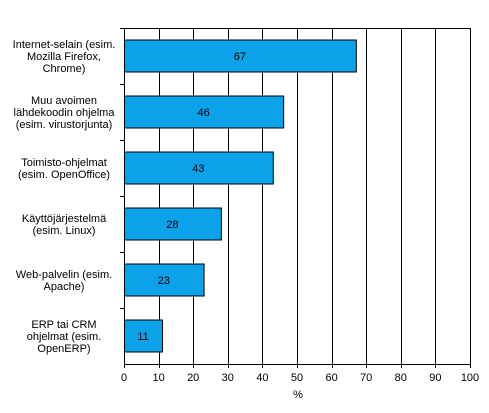  Describe the element at coordinates (470, 378) in the screenshot. I see `x-tick-label-100: 100` at that location.